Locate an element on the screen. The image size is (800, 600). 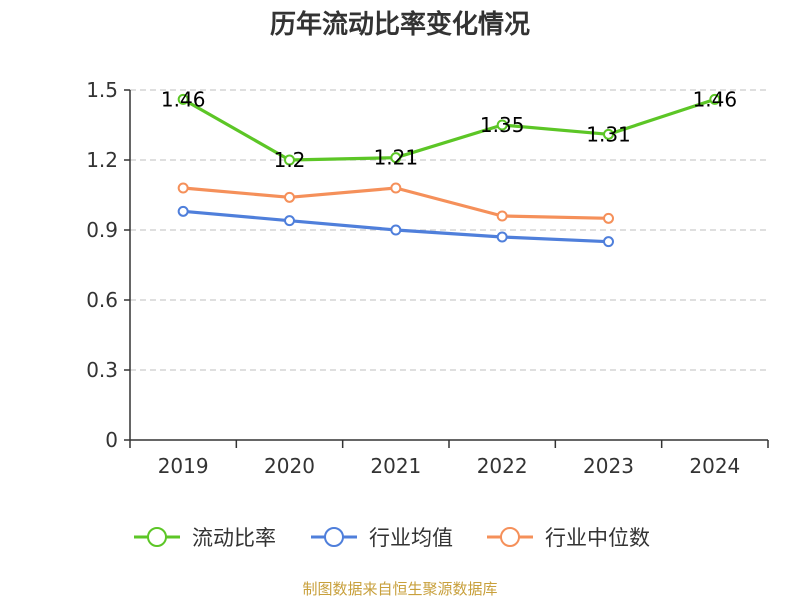
legend-label: 流动比率 is located at coordinates (234, 538).